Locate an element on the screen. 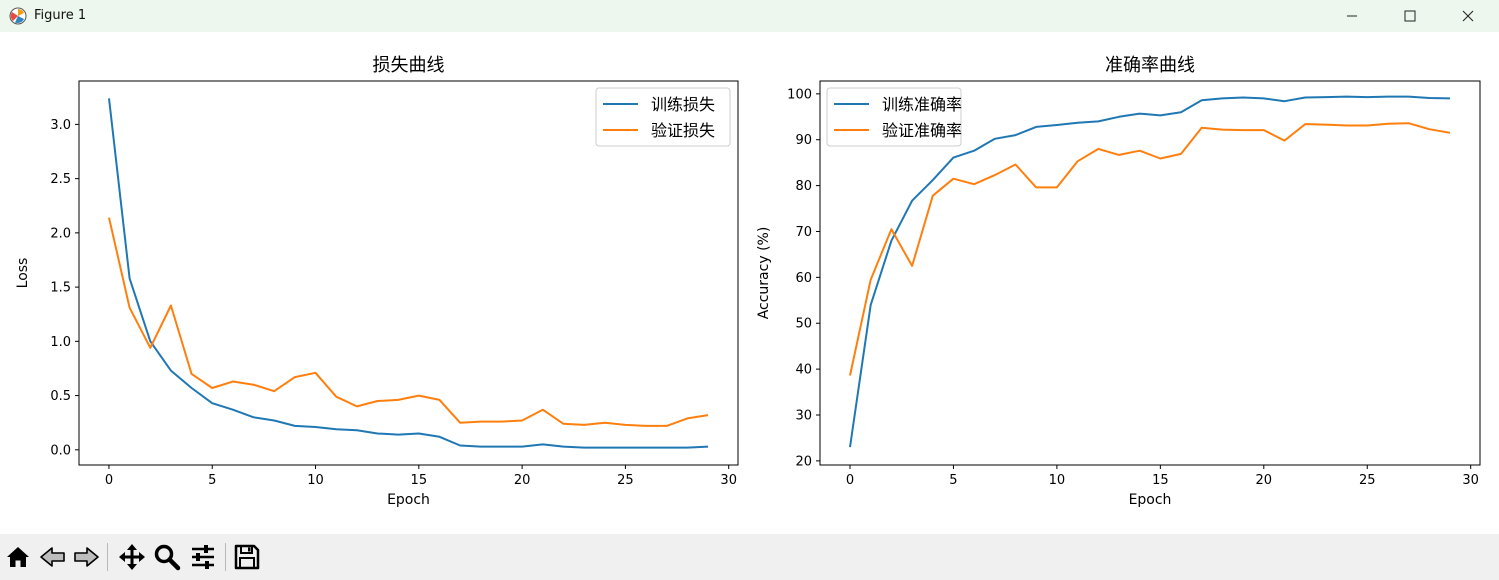 This screenshot has height=580, width=1499. y-tick-label: 30 is located at coordinates (803, 415).